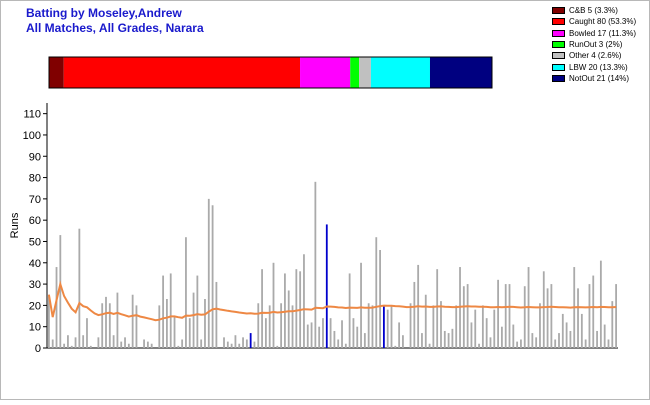 This screenshot has height=405, width=650. What do you see at coordinates (15, 225) in the screenshot?
I see `y-axis-label: Runs` at bounding box center [15, 225].